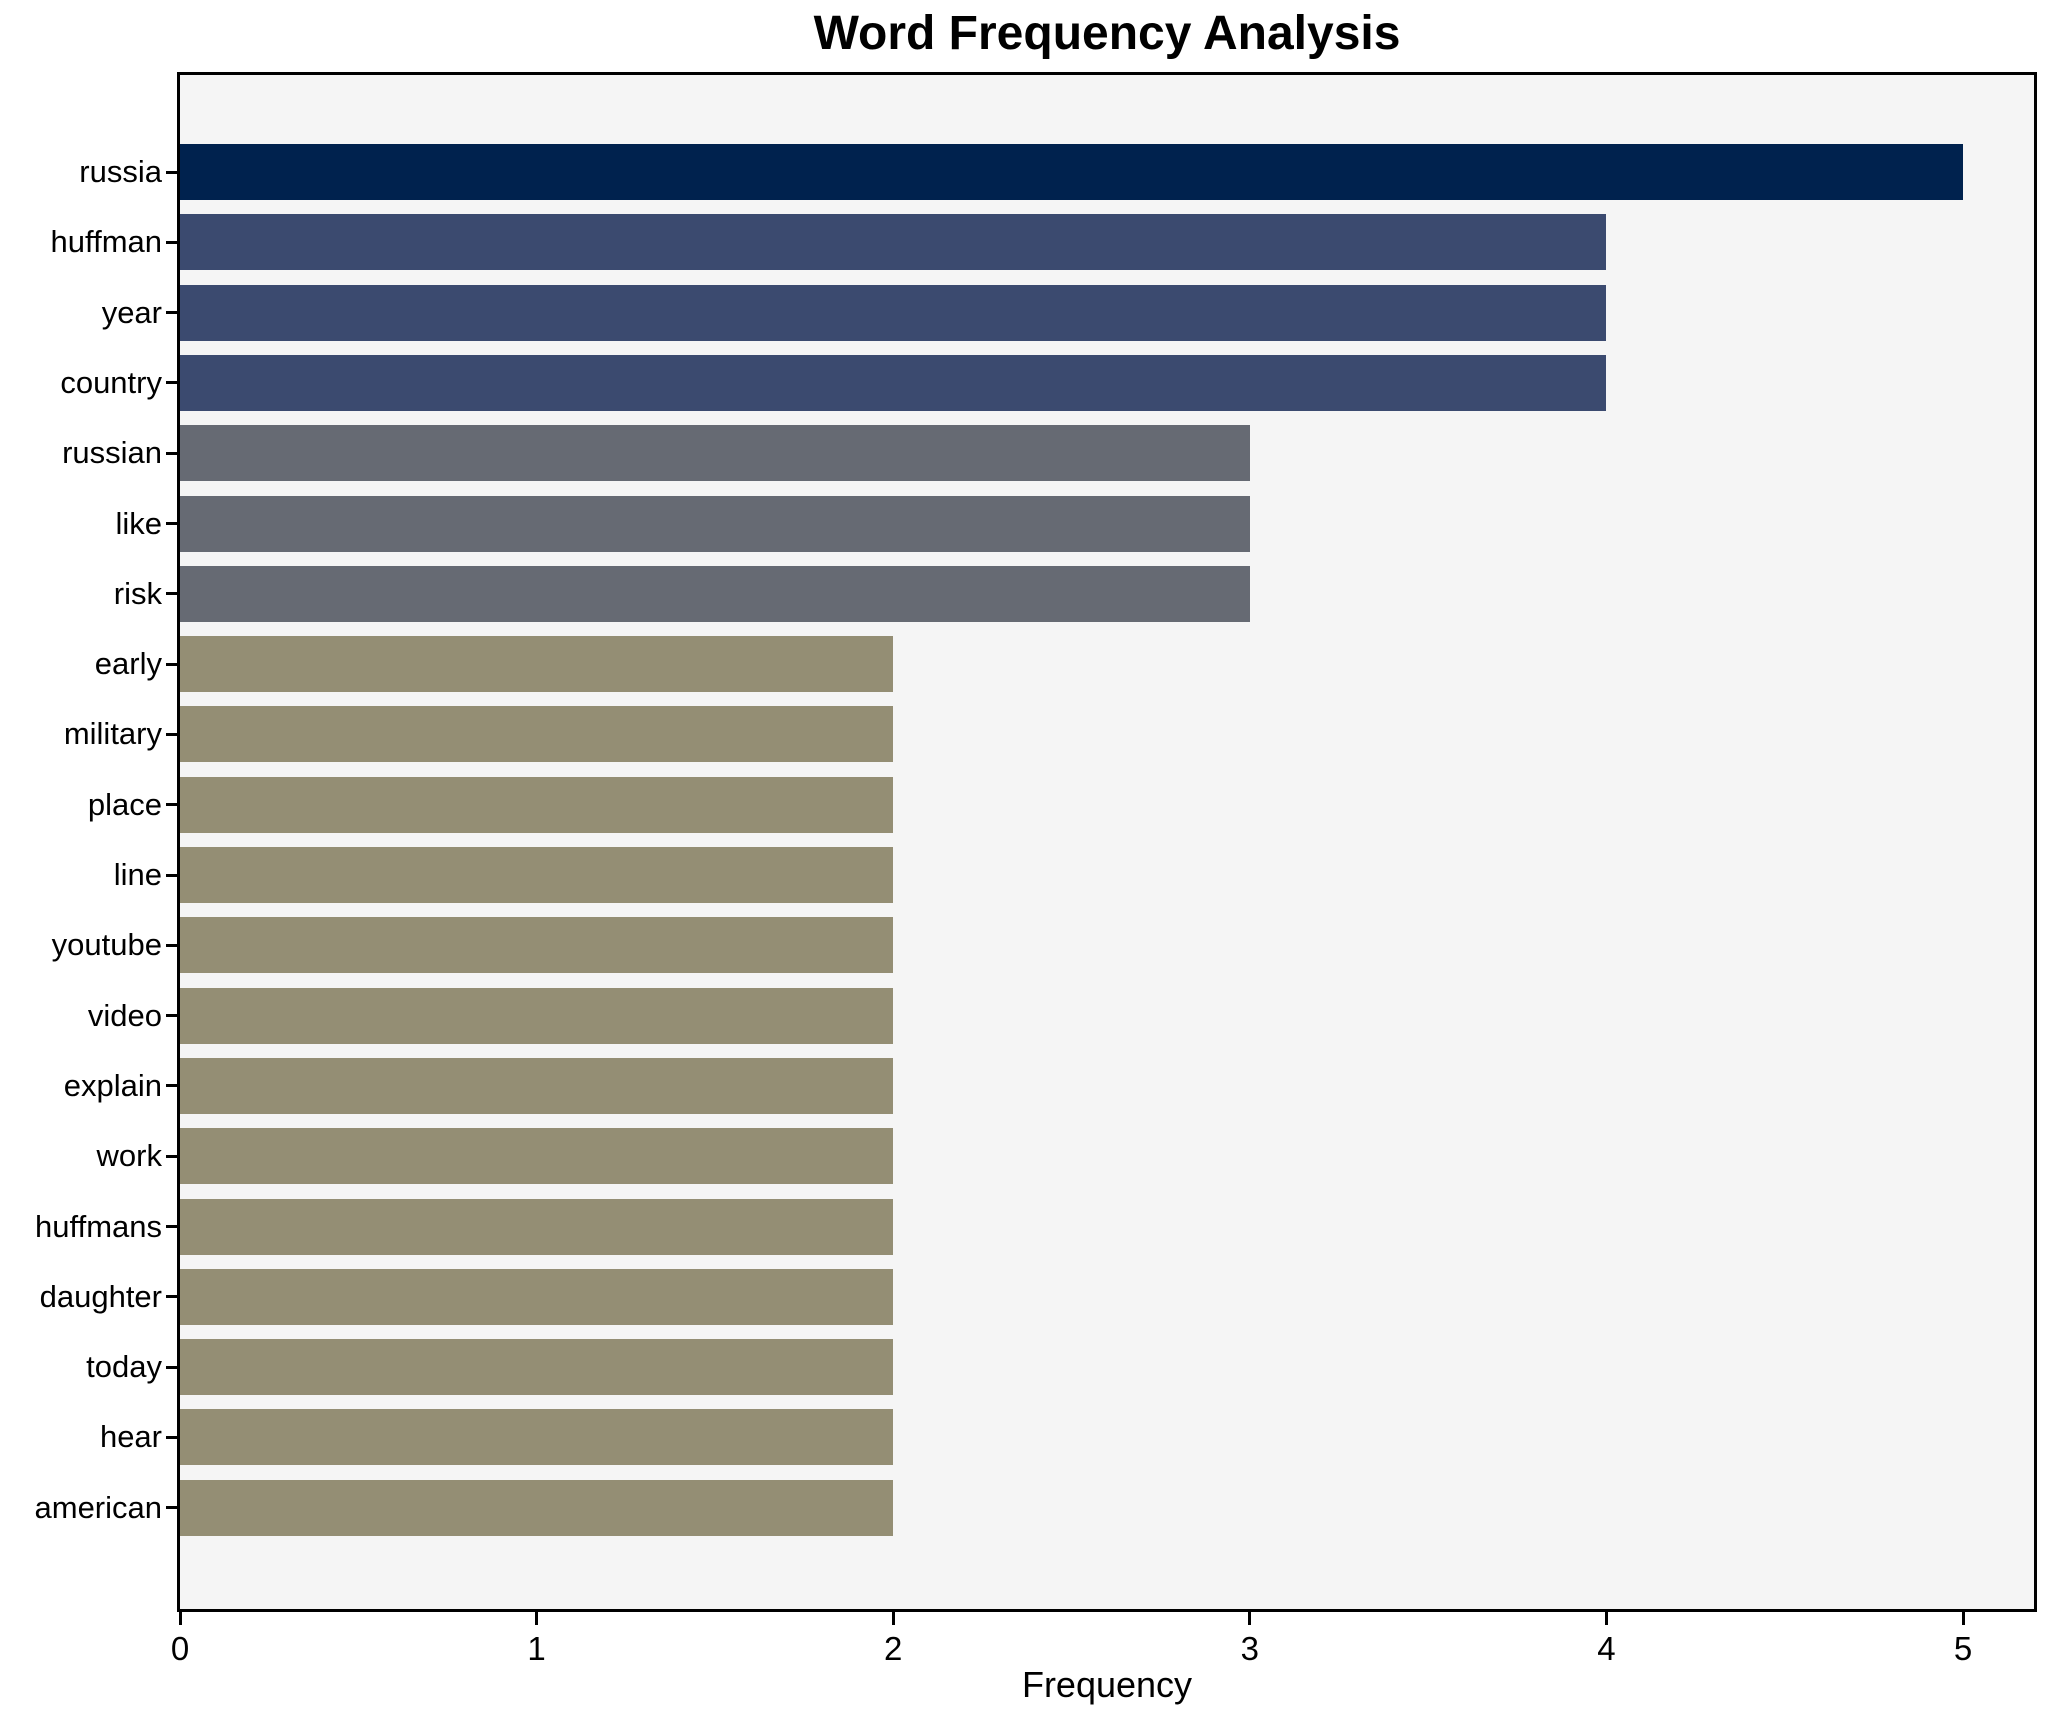 Image resolution: width=2056 pixels, height=1722 pixels. I want to click on y-tick-label: place, so click(124, 804).